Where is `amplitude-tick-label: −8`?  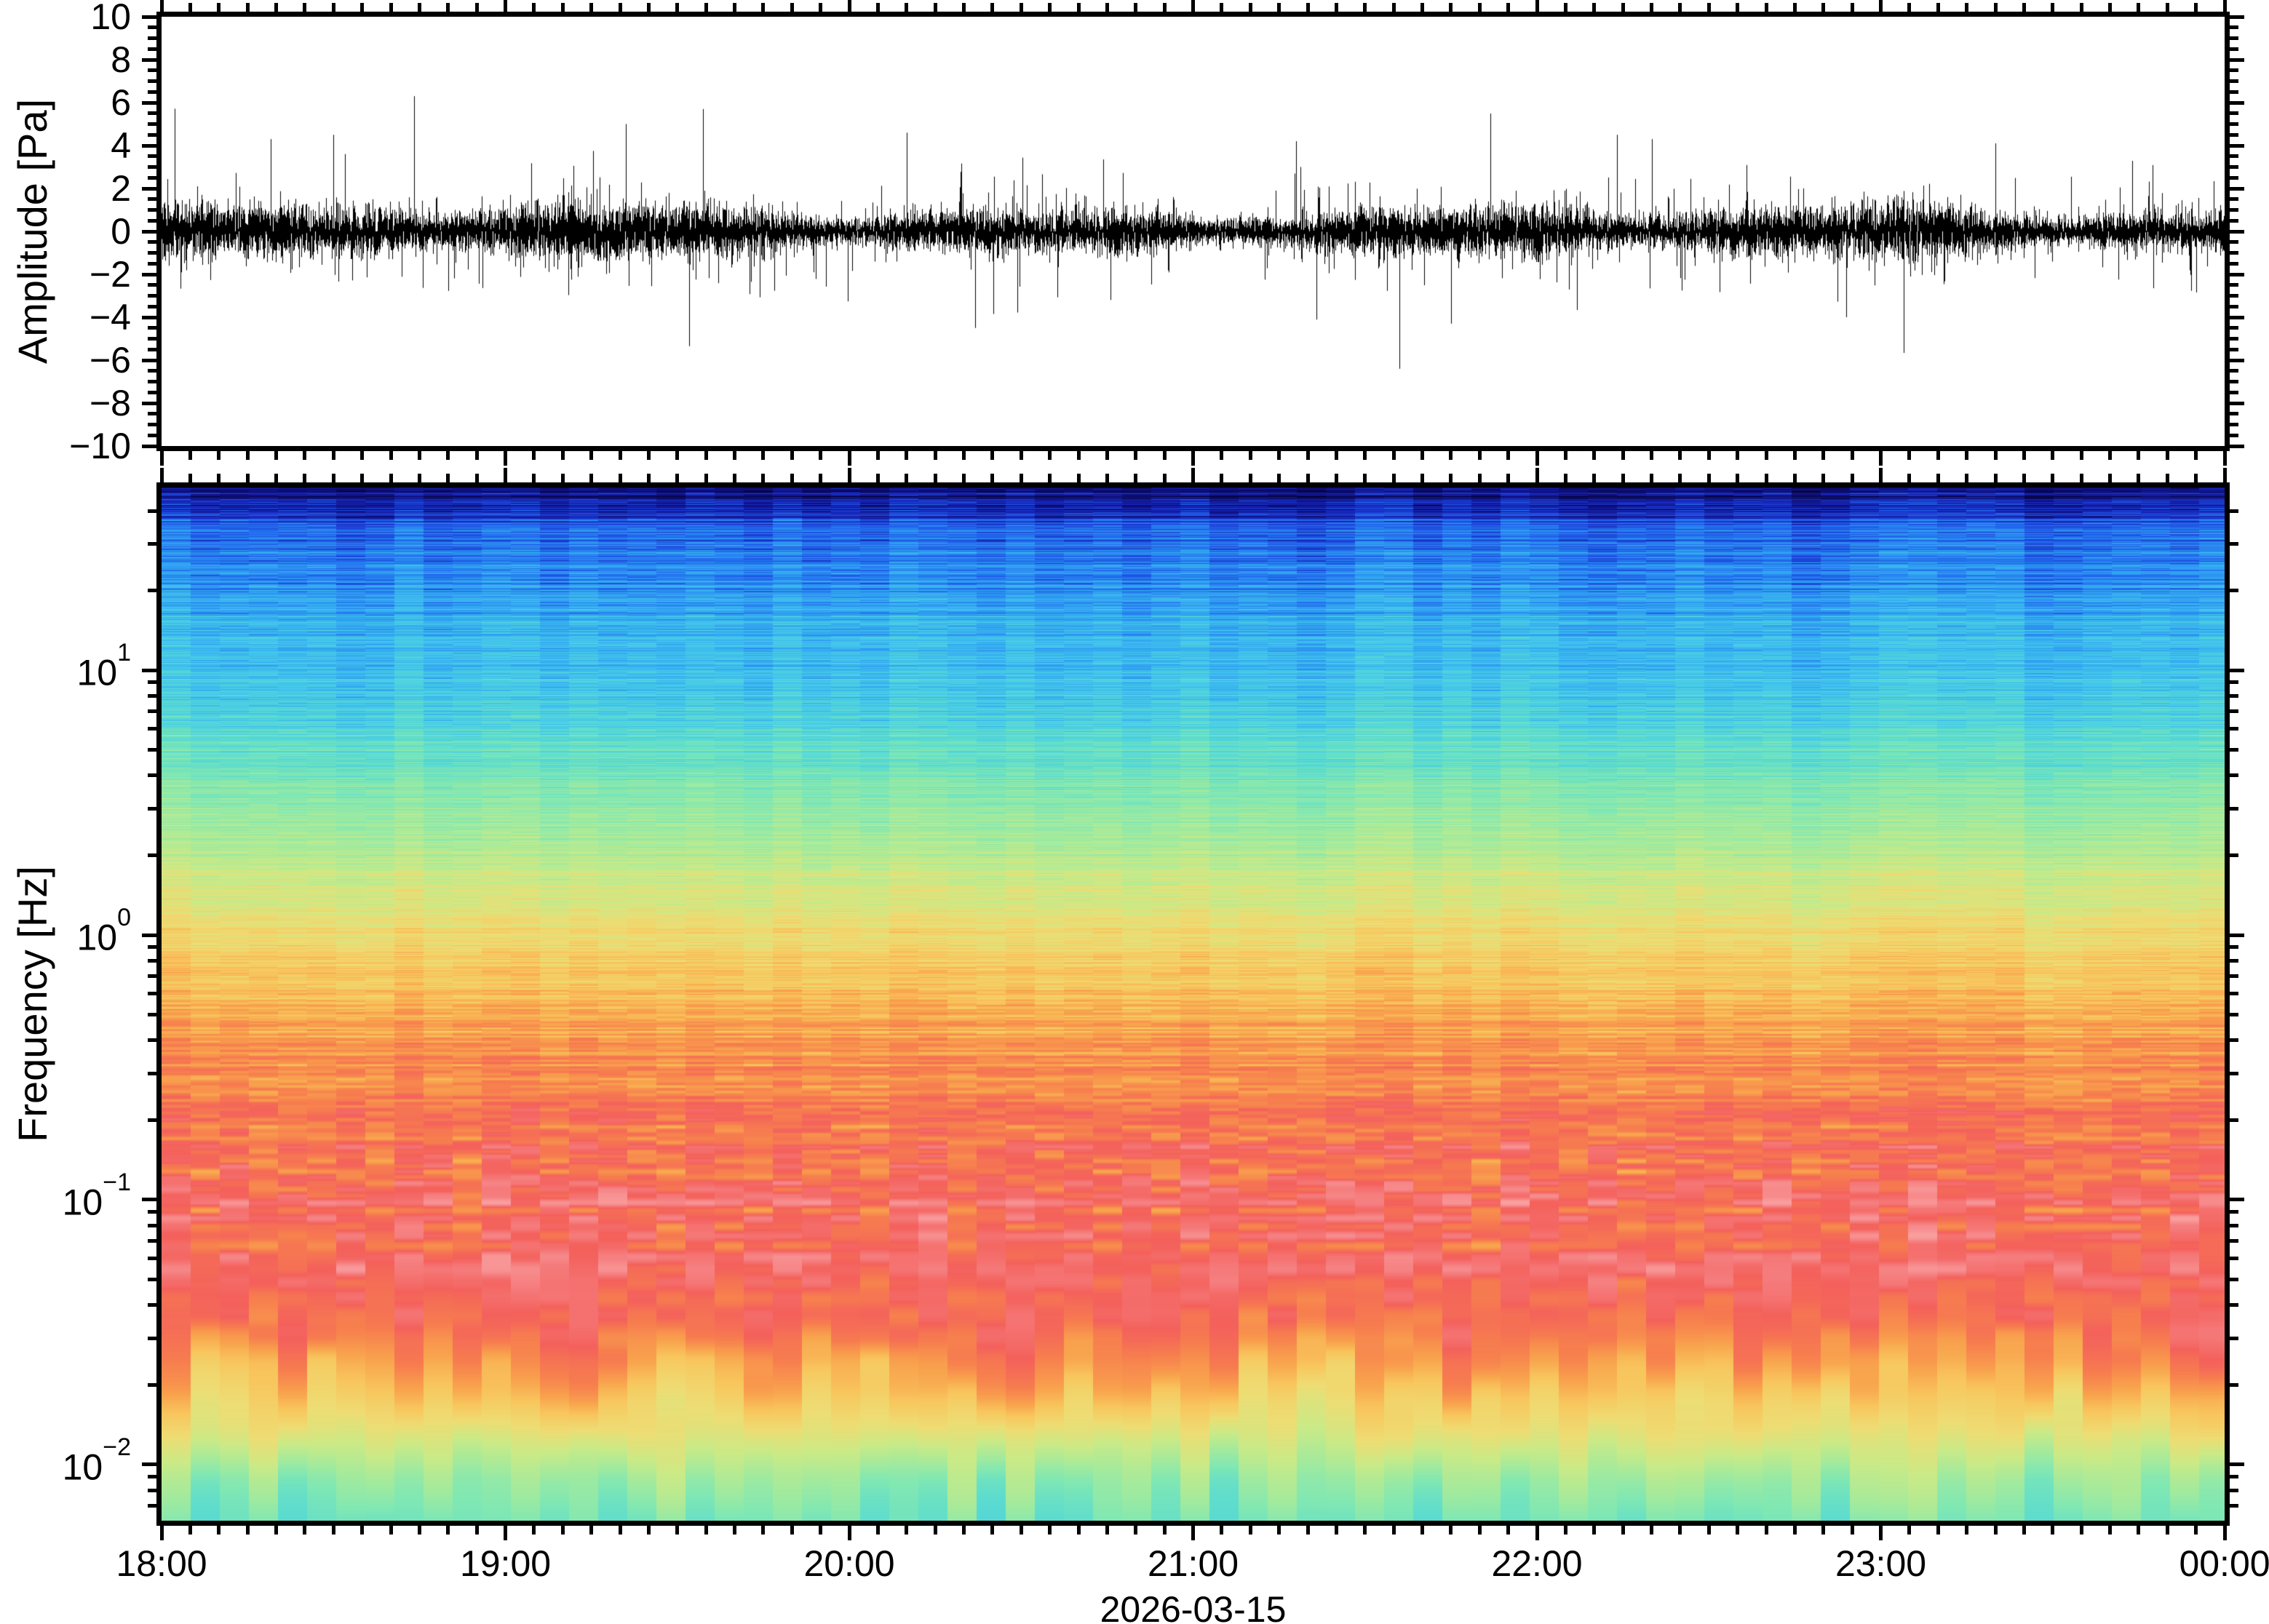
amplitude-tick-label: −8 is located at coordinates (110, 403).